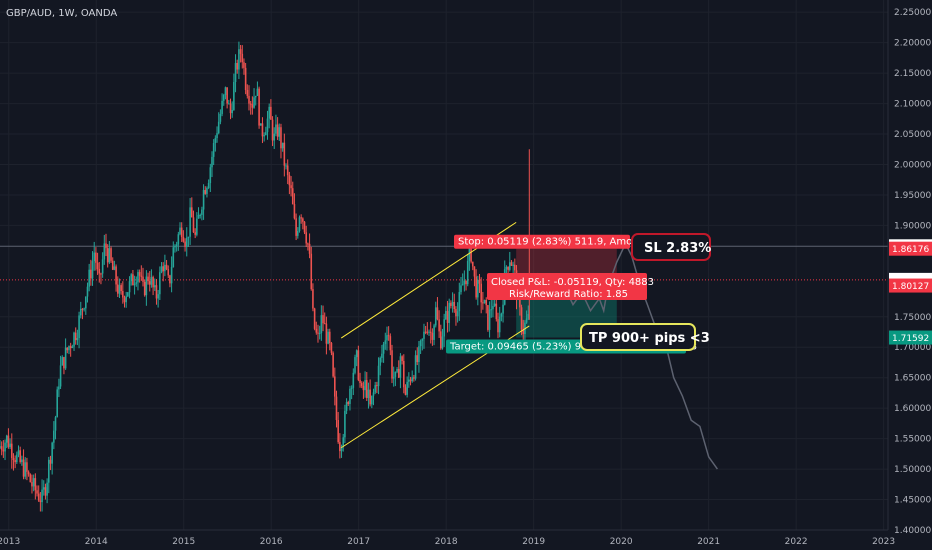 Image resolution: width=932 pixels, height=550 pixels. I want to click on sl-callout-text: SL 2.83%, so click(677, 248).